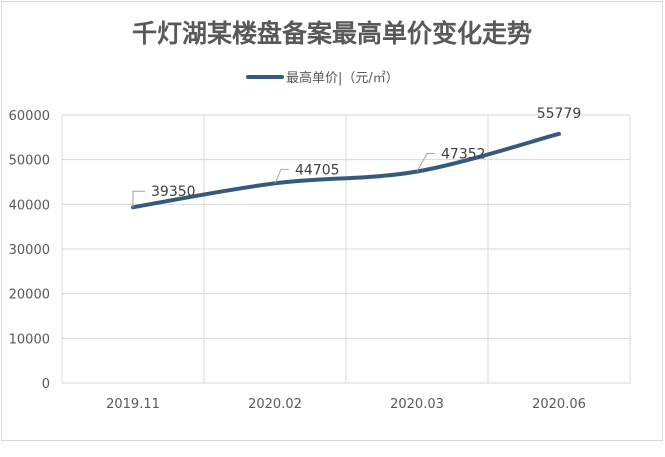 The width and height of the screenshot is (665, 457). I want to click on x-tick-label: 2019.11, so click(133, 404).